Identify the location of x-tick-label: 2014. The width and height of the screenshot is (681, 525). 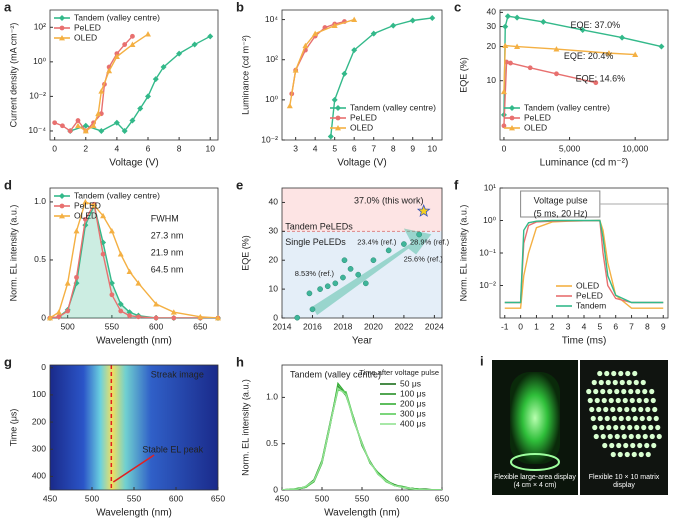
(282, 326).